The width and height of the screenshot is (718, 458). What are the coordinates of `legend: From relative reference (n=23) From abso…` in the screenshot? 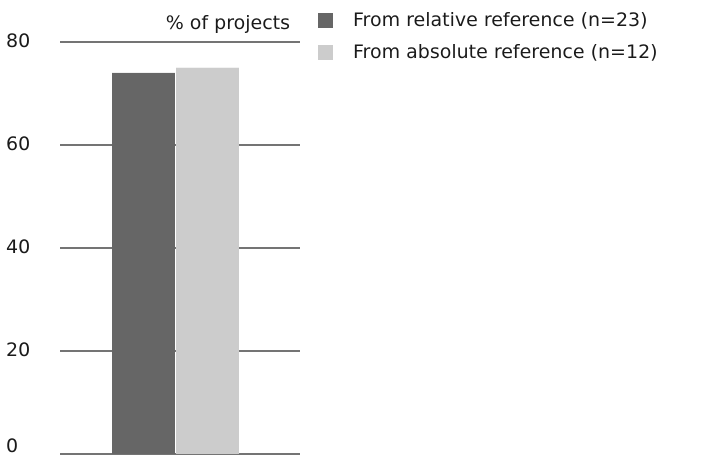 It's located at (488, 38).